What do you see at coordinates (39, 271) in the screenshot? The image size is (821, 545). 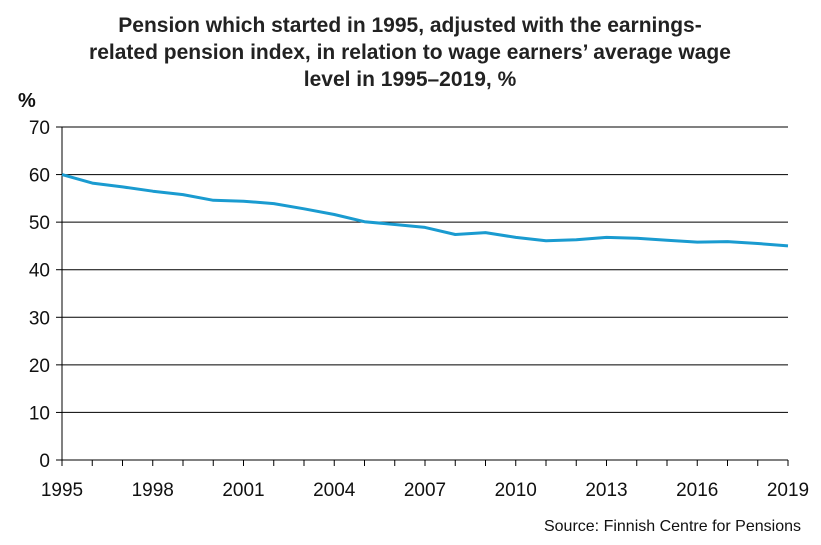 I see `y-tick-label: 40` at bounding box center [39, 271].